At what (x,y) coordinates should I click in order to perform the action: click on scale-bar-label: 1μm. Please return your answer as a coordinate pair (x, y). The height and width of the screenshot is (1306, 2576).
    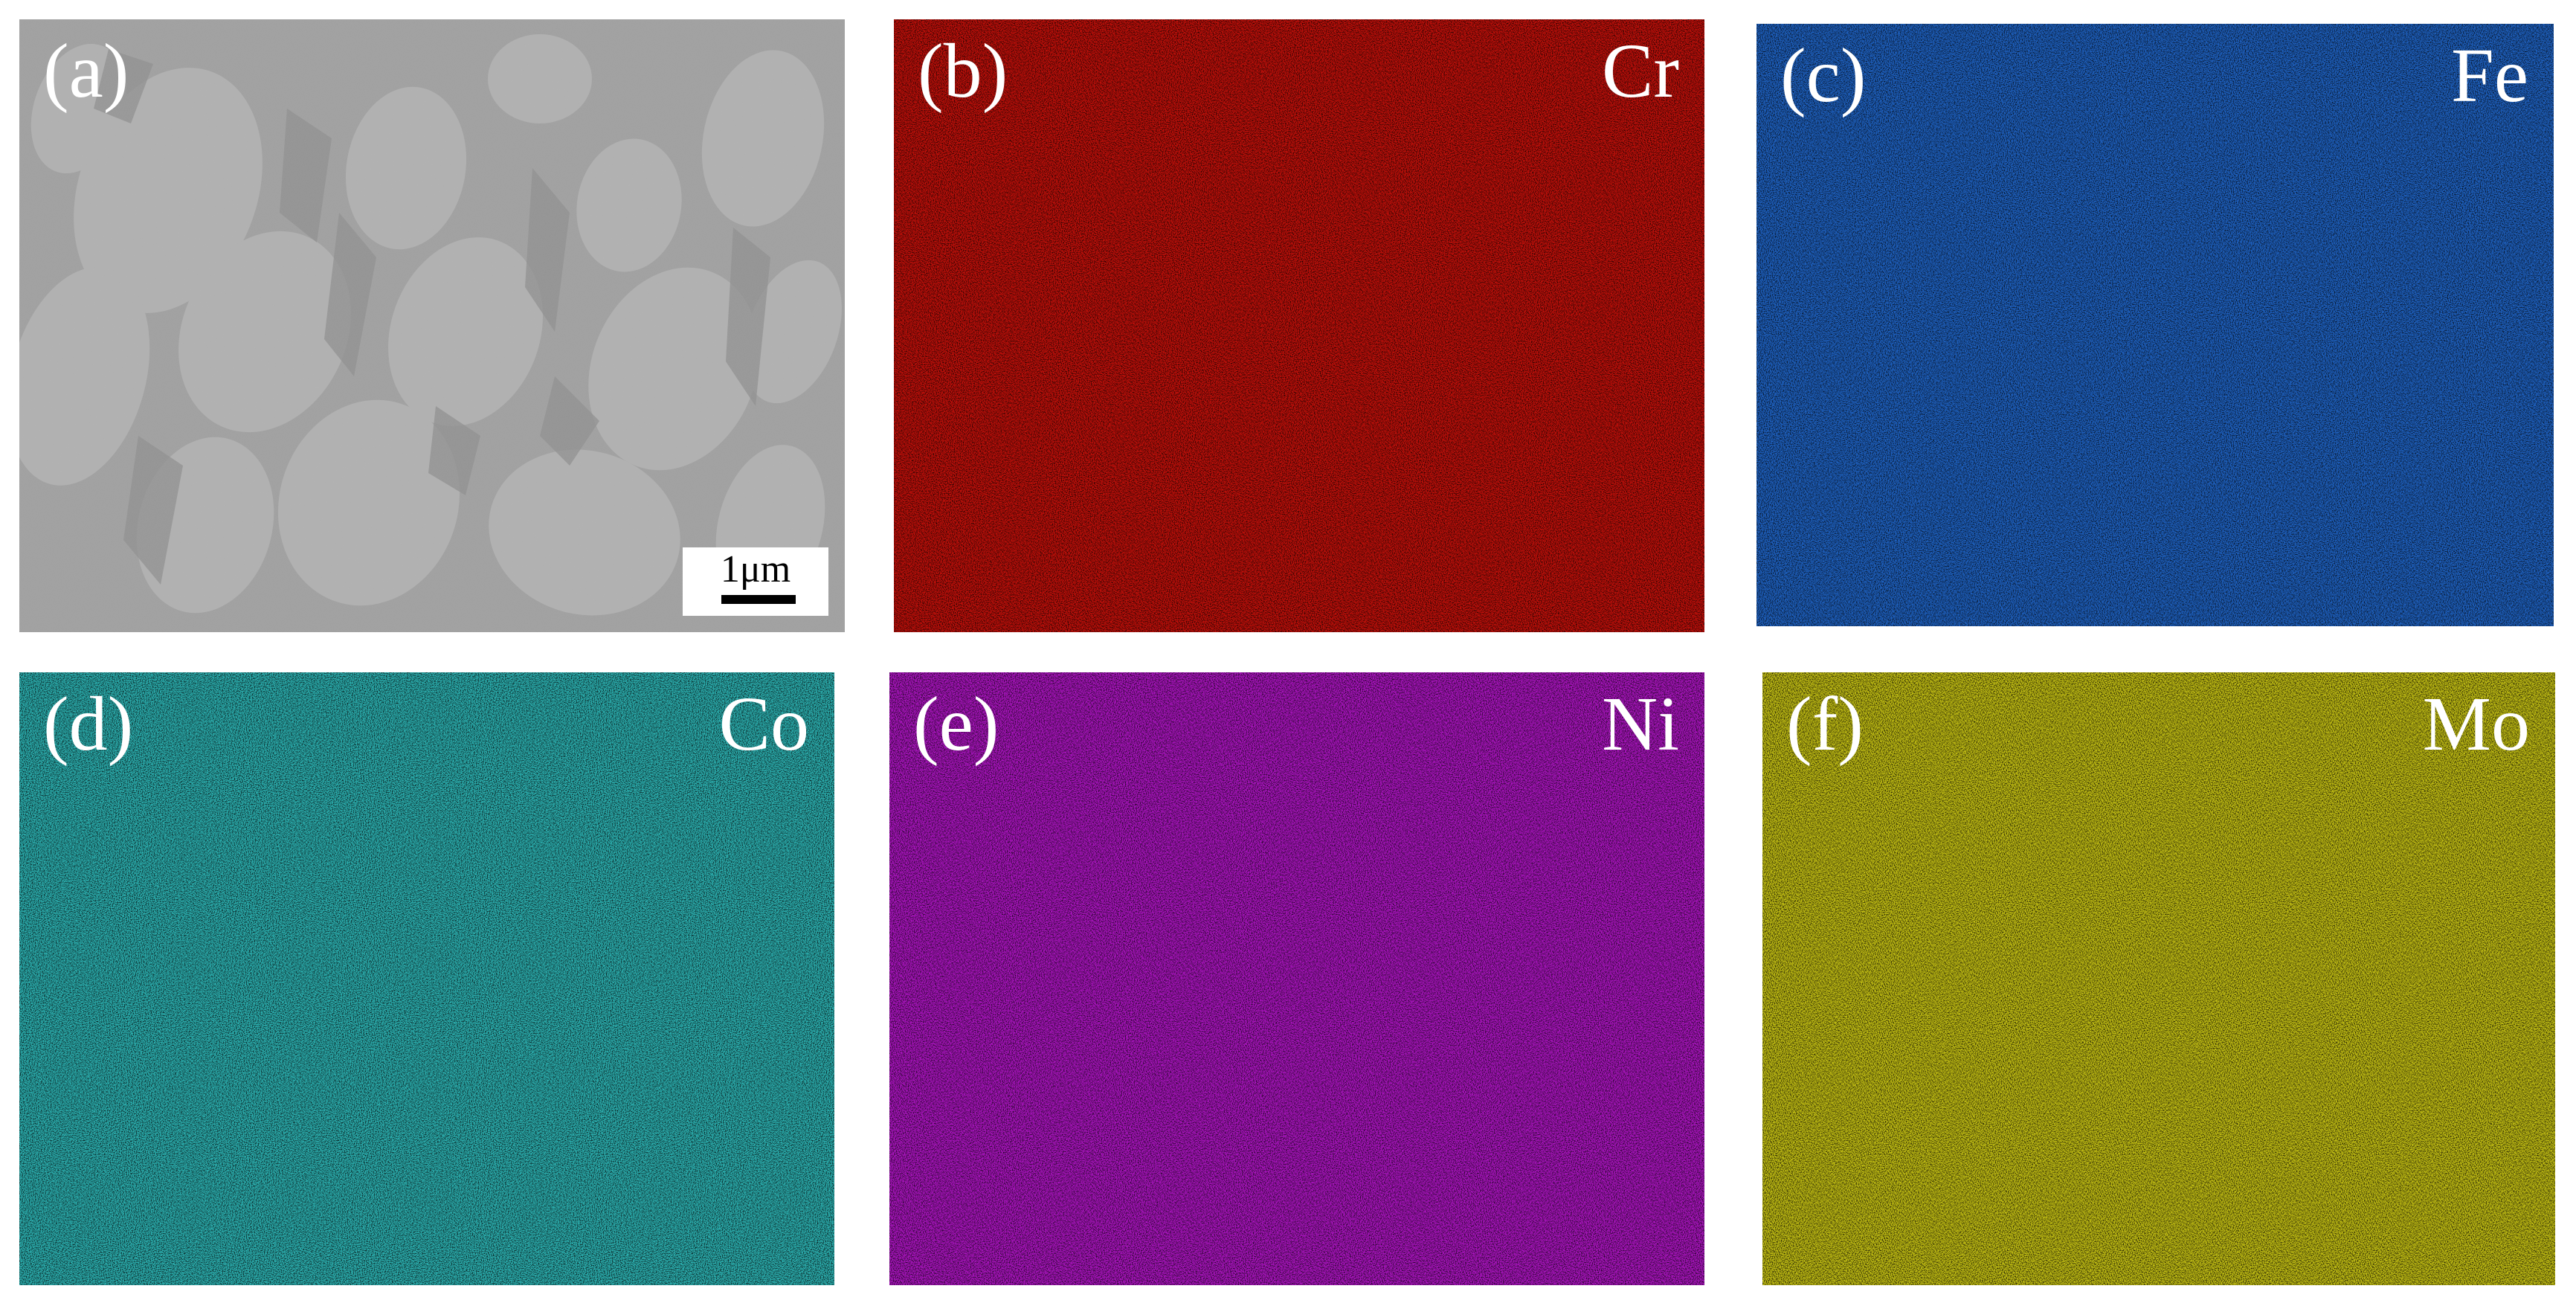
    Looking at the image, I should click on (755, 569).